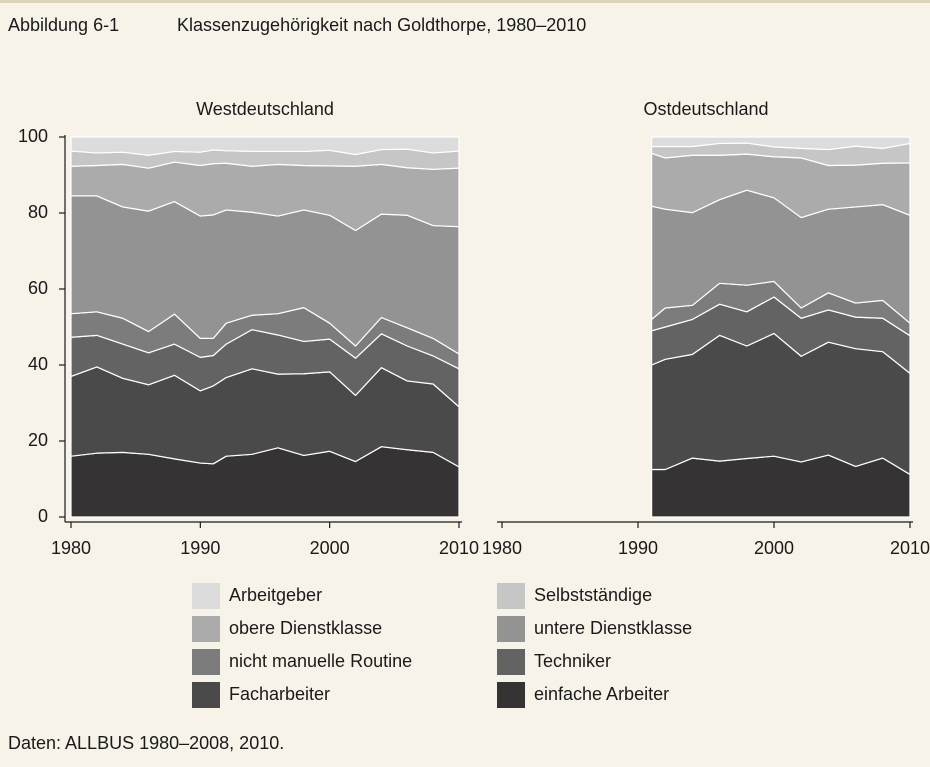 This screenshot has width=930, height=767. Describe the element at coordinates (279, 694) in the screenshot. I see `legend-label: Facharbeiter` at that location.